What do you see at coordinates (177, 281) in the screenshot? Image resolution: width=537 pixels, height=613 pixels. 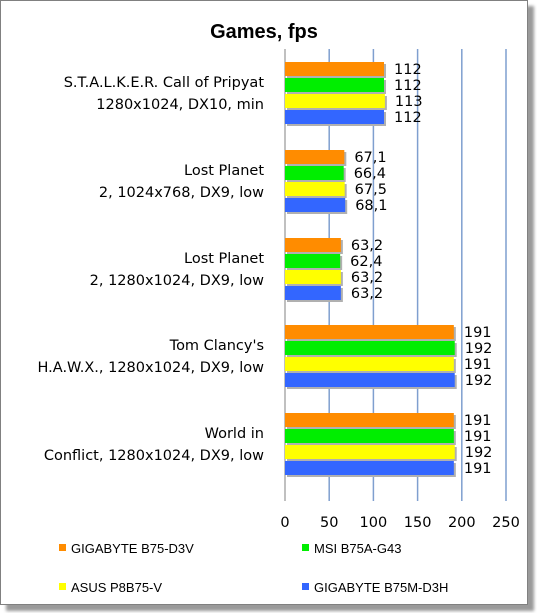 I see `category-label: 2, 1280x1024, DX9, low` at bounding box center [177, 281].